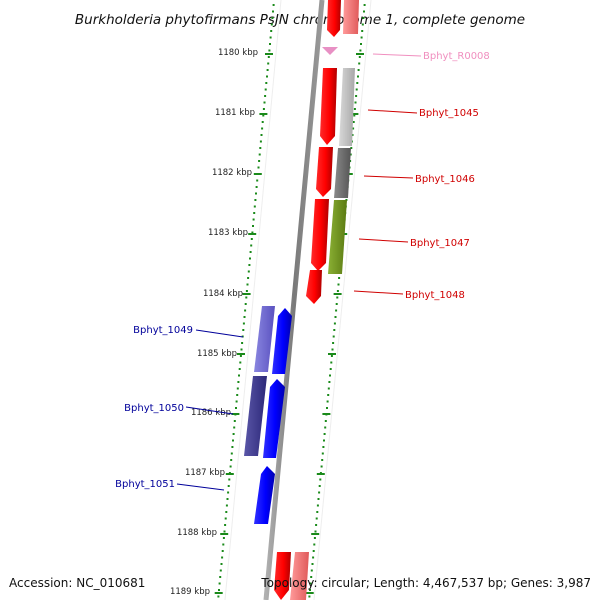 The height and width of the screenshot is (600, 600). I want to click on gene-arrow-rrna, so click(330, 51).